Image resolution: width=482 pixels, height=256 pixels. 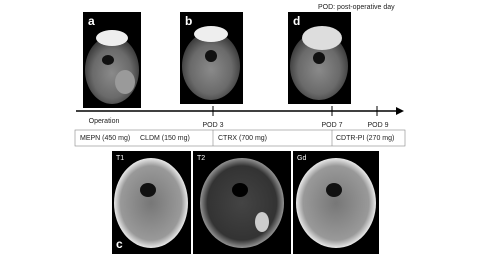 I want to click on drug-label: MEPN (450 mg), so click(x=105, y=138).